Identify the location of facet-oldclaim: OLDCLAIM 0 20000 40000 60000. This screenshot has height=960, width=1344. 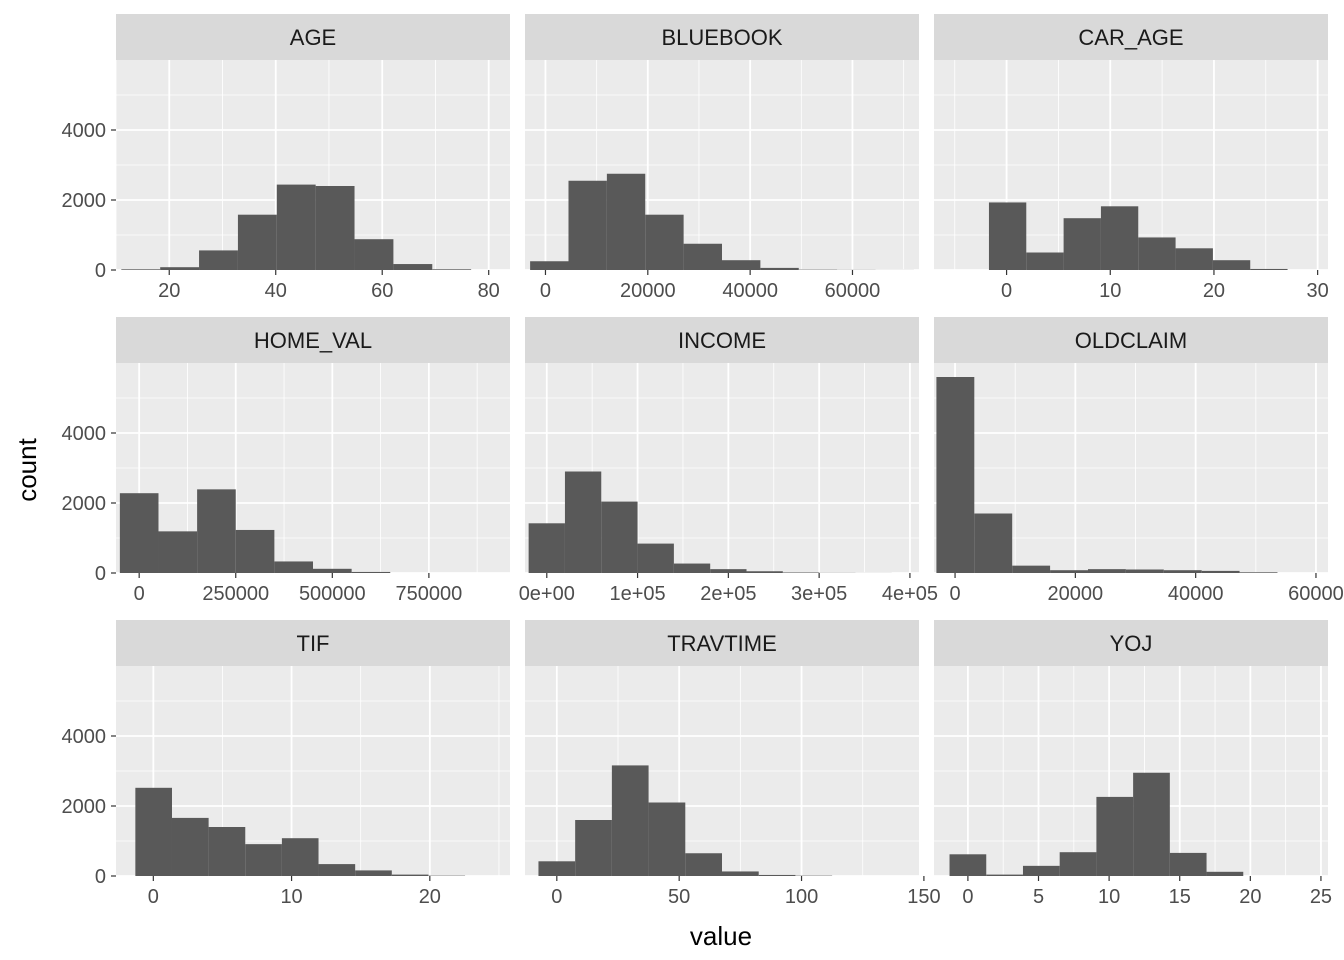
(1139, 461).